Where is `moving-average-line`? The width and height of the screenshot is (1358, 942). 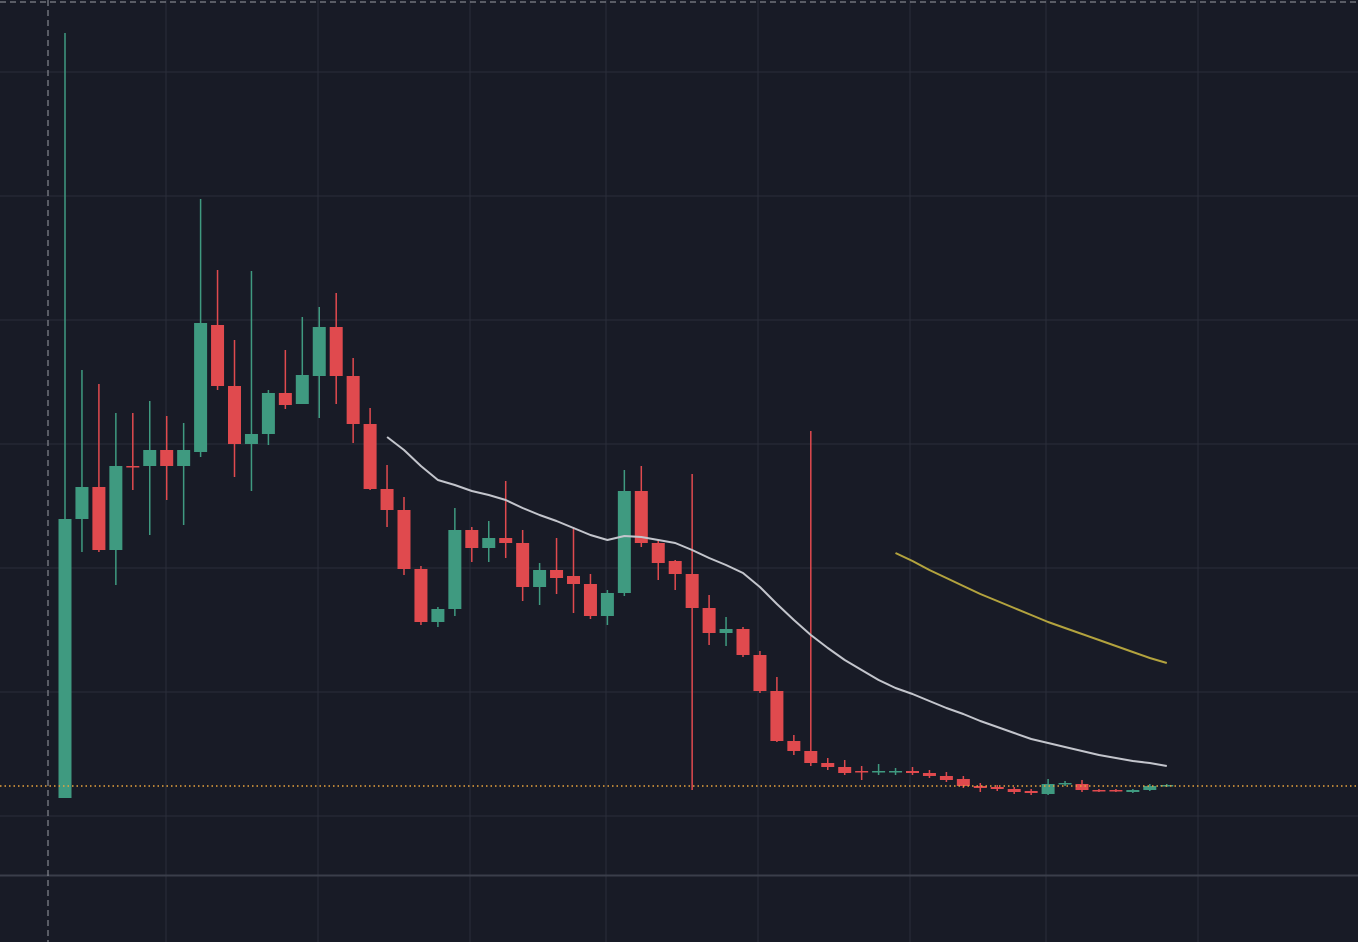
moving-average-line is located at coordinates (1031, 608).